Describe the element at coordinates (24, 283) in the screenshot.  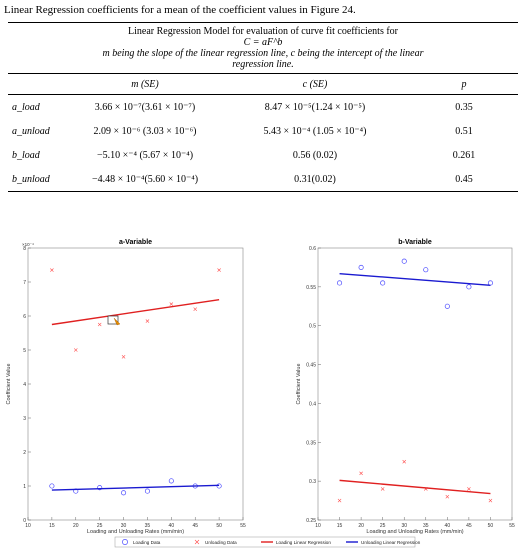
I see `y-tick-label: 7` at that location.